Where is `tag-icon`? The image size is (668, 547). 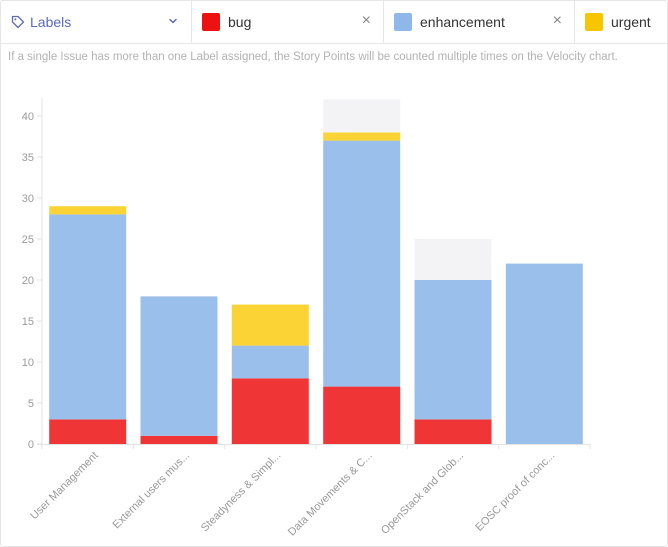
tag-icon is located at coordinates (18, 22).